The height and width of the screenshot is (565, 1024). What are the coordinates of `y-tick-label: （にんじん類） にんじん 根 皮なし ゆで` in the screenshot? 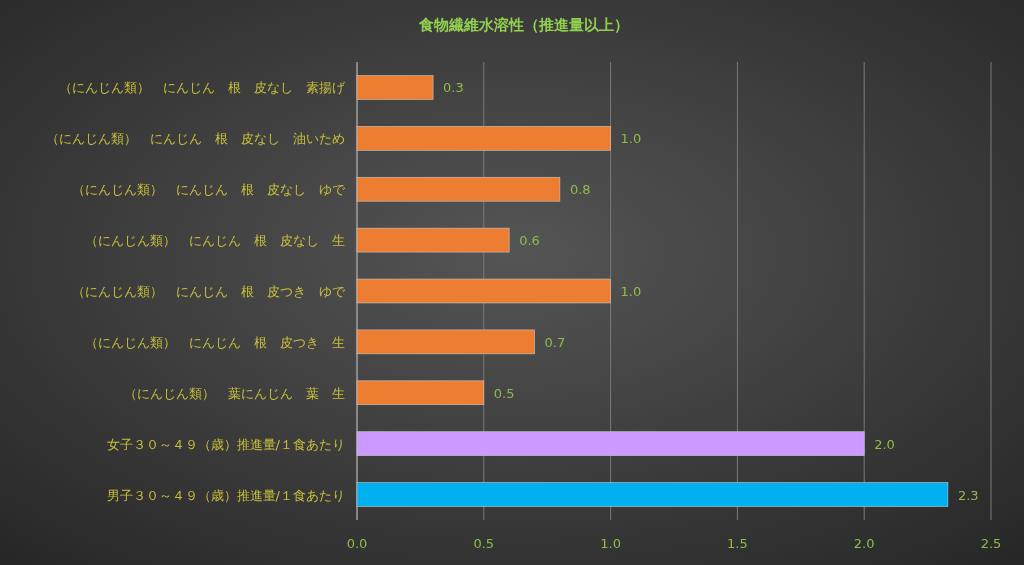 It's located at (209, 190).